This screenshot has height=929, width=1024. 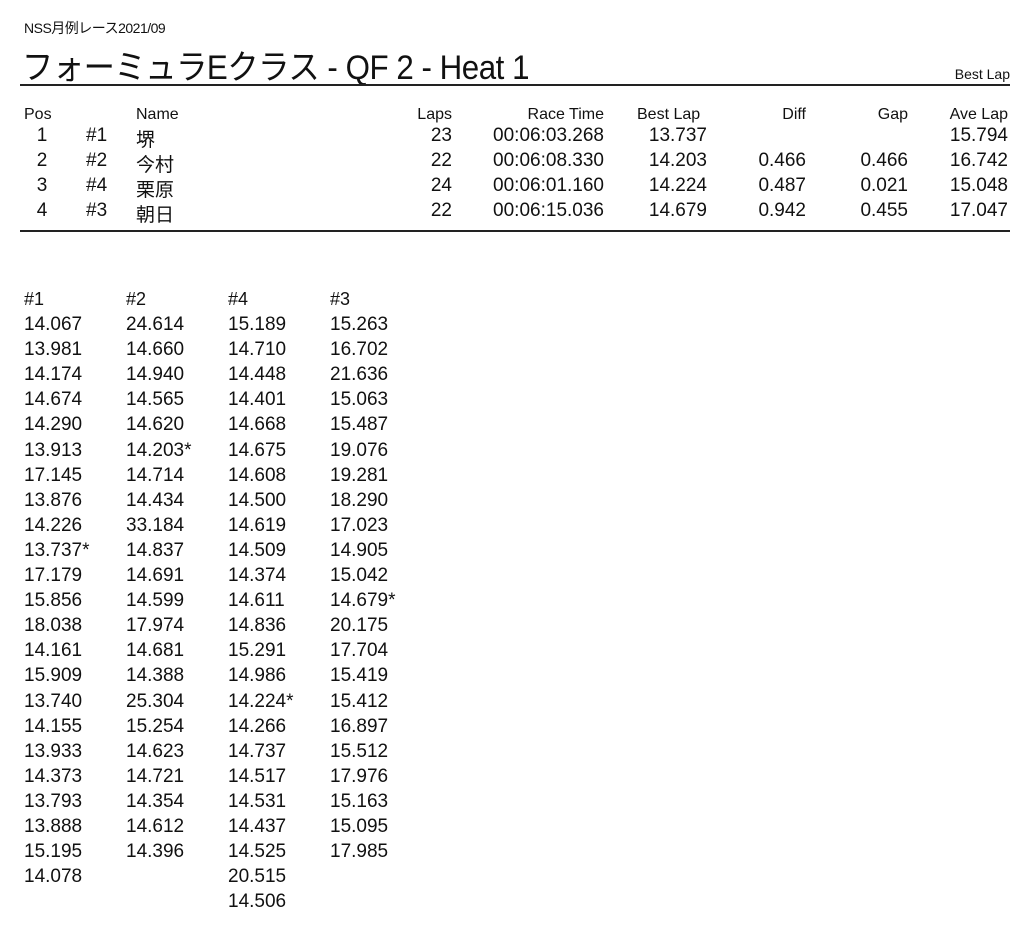 What do you see at coordinates (256, 601) in the screenshot?
I see `lap-time: 14.611` at bounding box center [256, 601].